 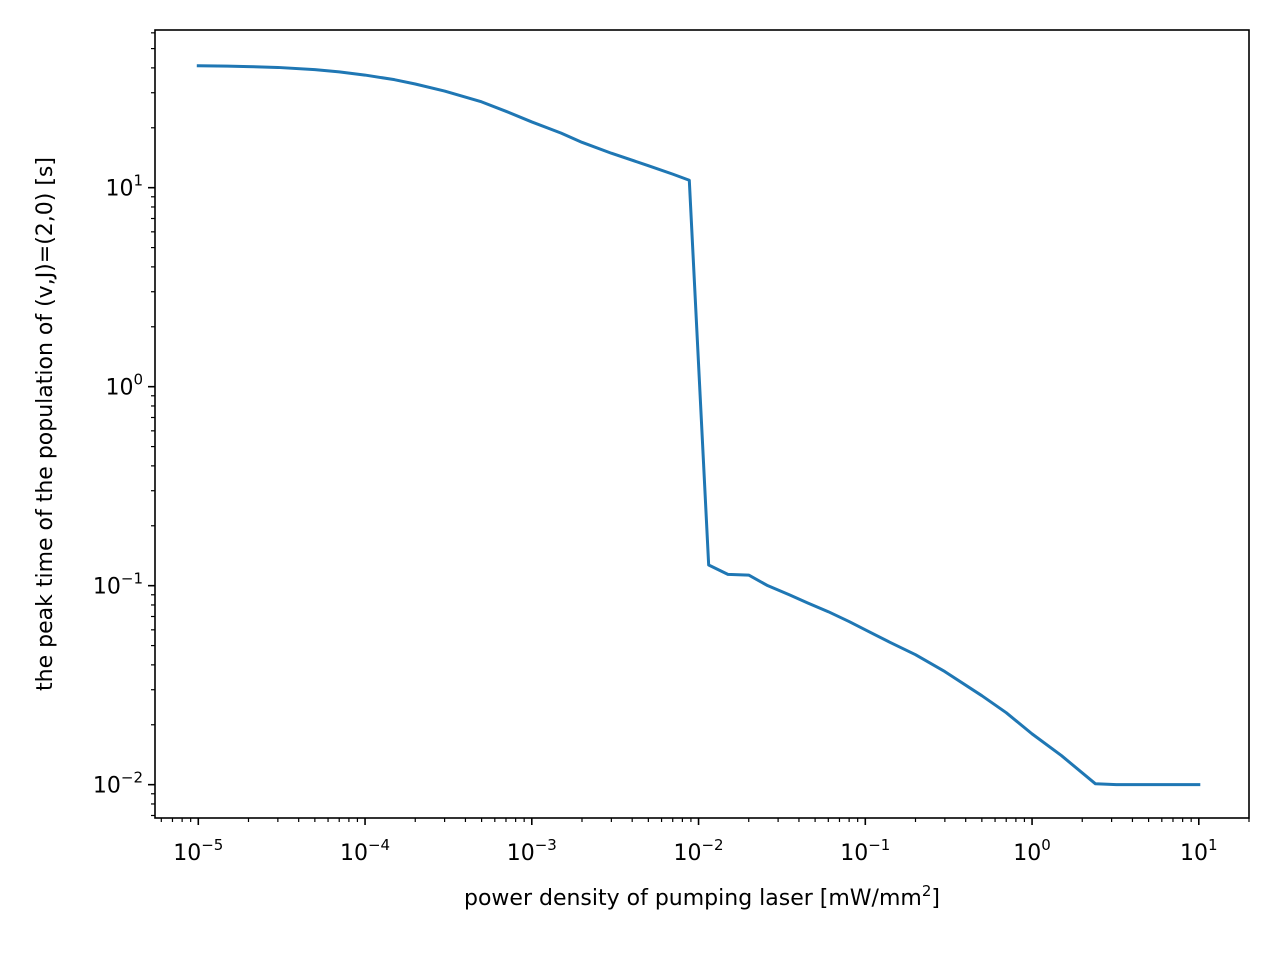 I want to click on y-tick-label-exponent: 0, so click(x=138, y=380).